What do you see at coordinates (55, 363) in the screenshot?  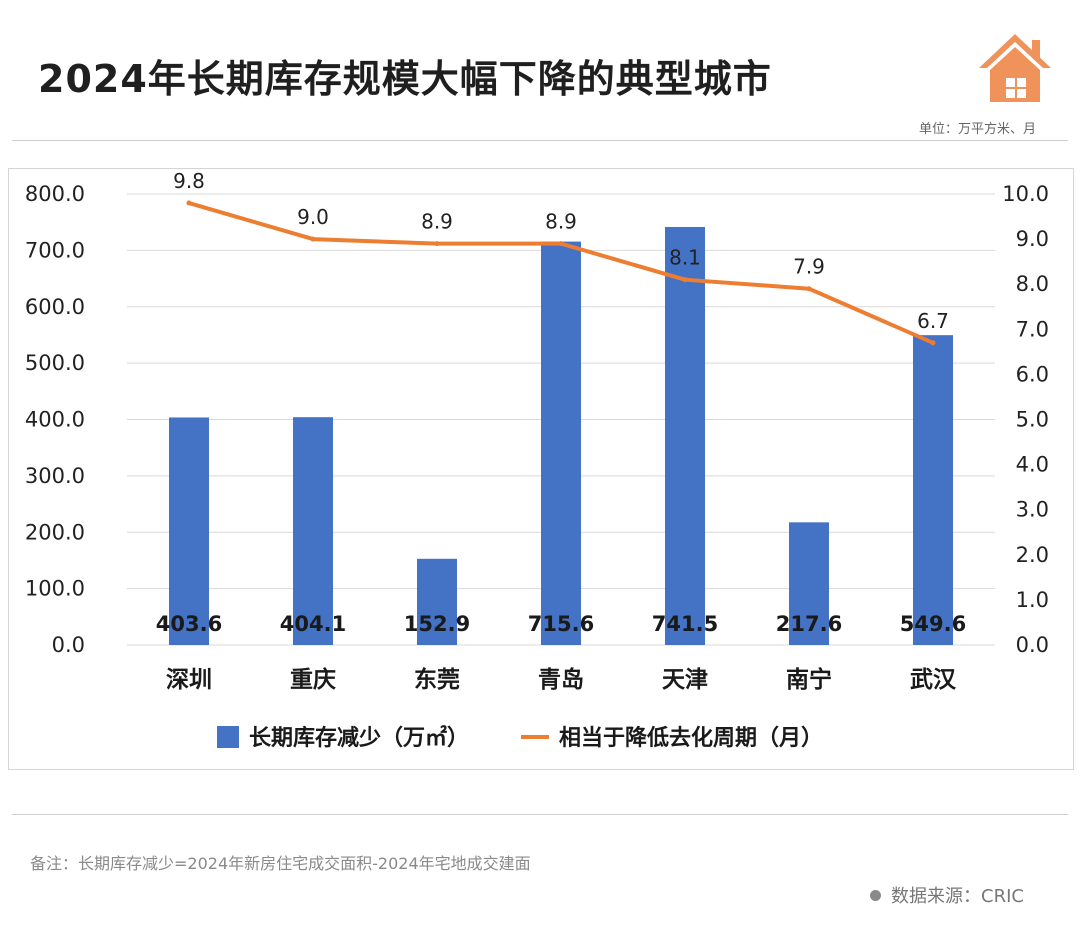 I see `y-left-tick-label: 500.0` at bounding box center [55, 363].